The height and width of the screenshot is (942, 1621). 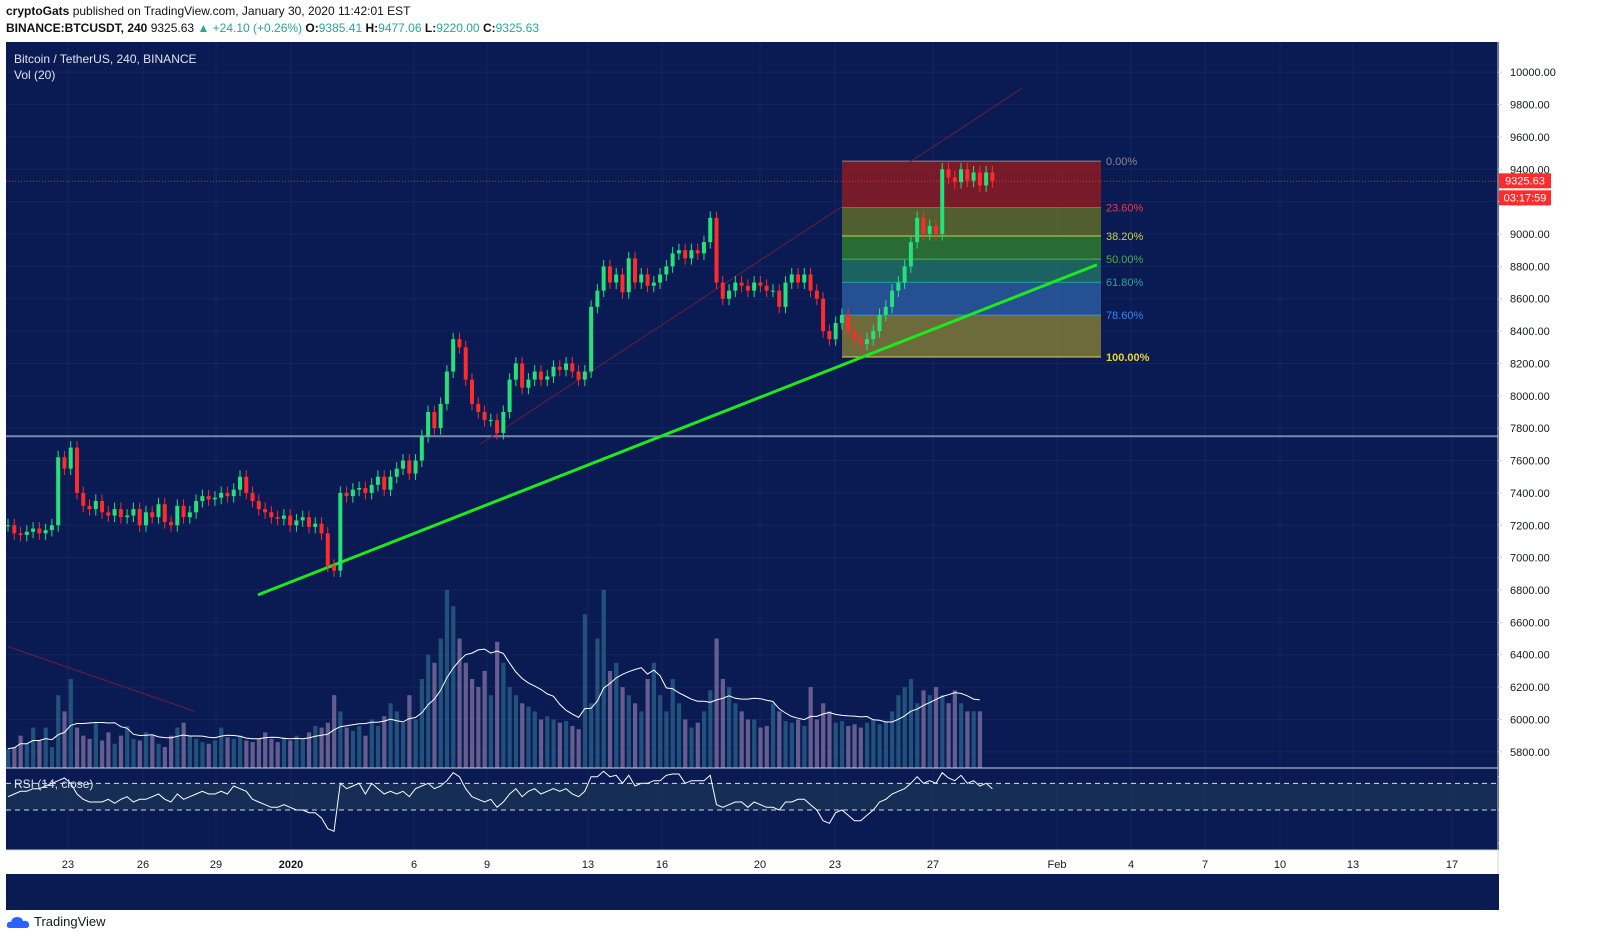 I want to click on x-tick-label: 29, so click(x=216, y=865).